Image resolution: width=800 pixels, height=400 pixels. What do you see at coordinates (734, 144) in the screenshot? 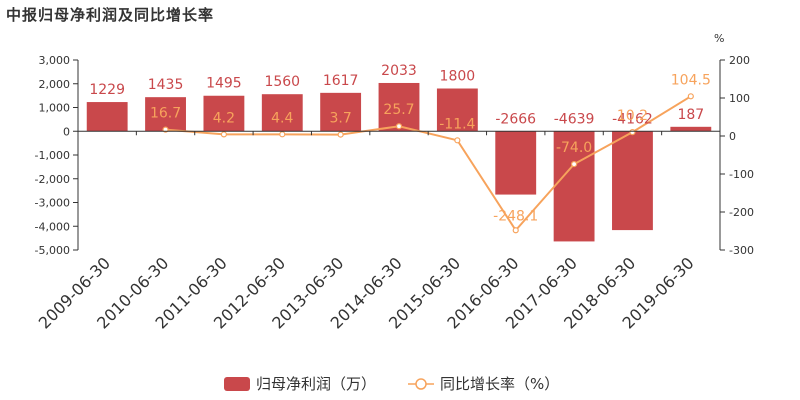
I see `right-y-axis: 200 100 0 -100 -200 -300%` at bounding box center [734, 144].